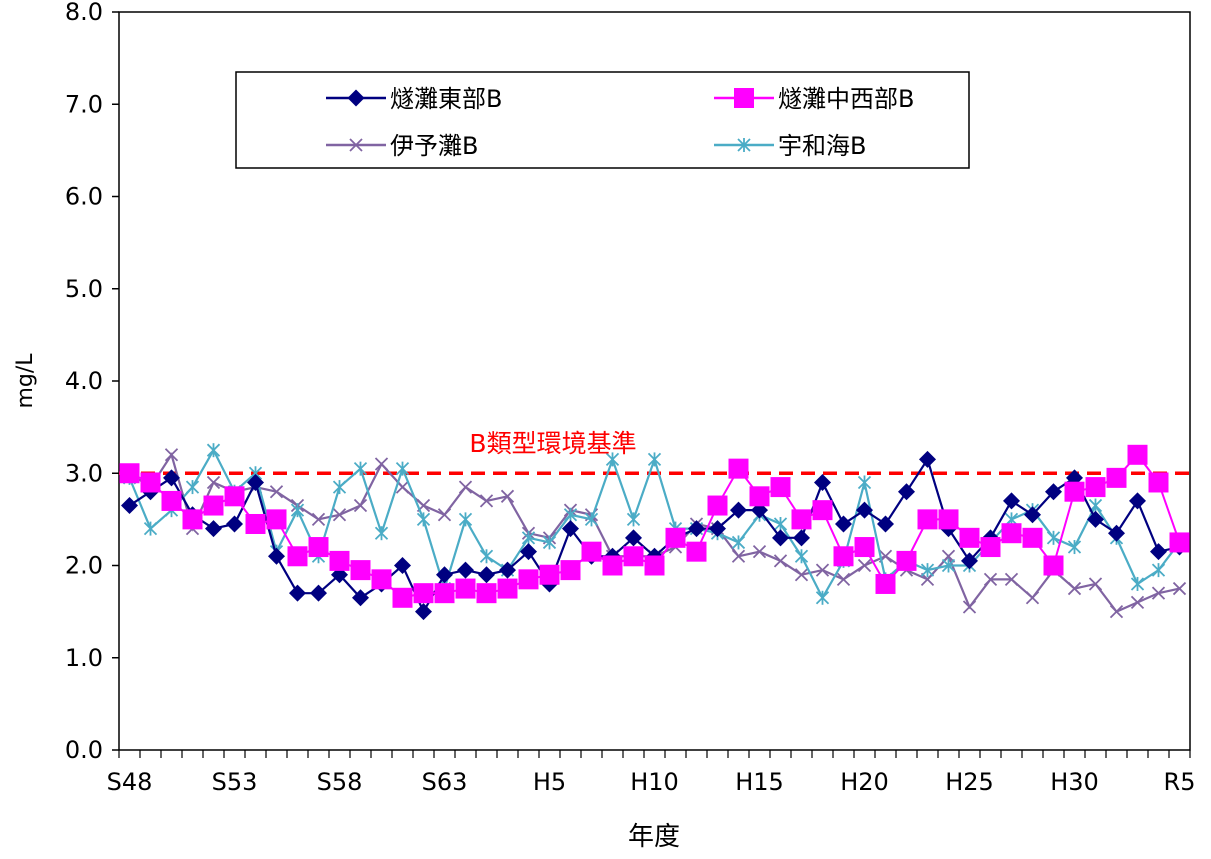  What do you see at coordinates (759, 782) in the screenshot?
I see `x-tick-label: H15` at bounding box center [759, 782].